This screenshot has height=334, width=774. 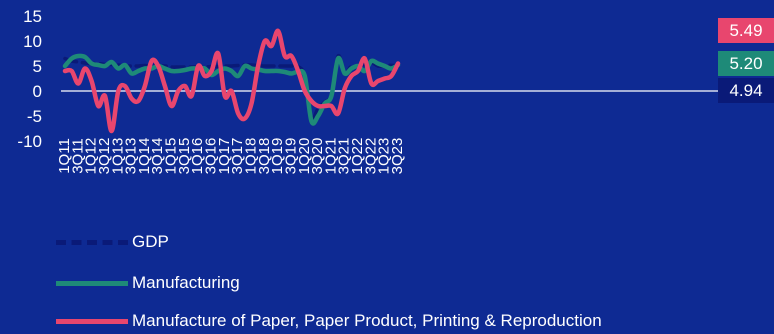 I want to click on x-tick-label: 3Q16, so click(x=211, y=156).